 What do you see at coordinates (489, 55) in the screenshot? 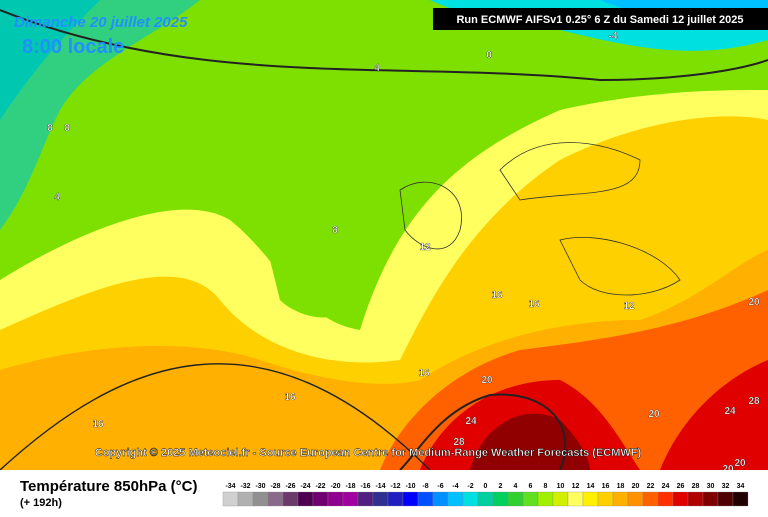
I see `contour-label: 0` at bounding box center [489, 55].